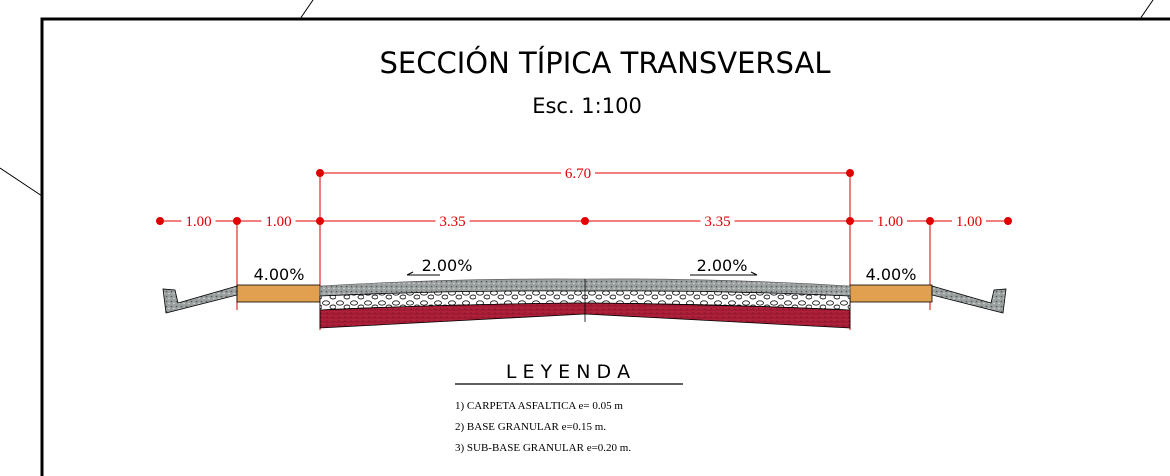 This screenshot has width=1170, height=476. Describe the element at coordinates (530, 427) in the screenshot. I see `legend-item: 2) BASE GRANULAR e=0.15 m.` at that location.